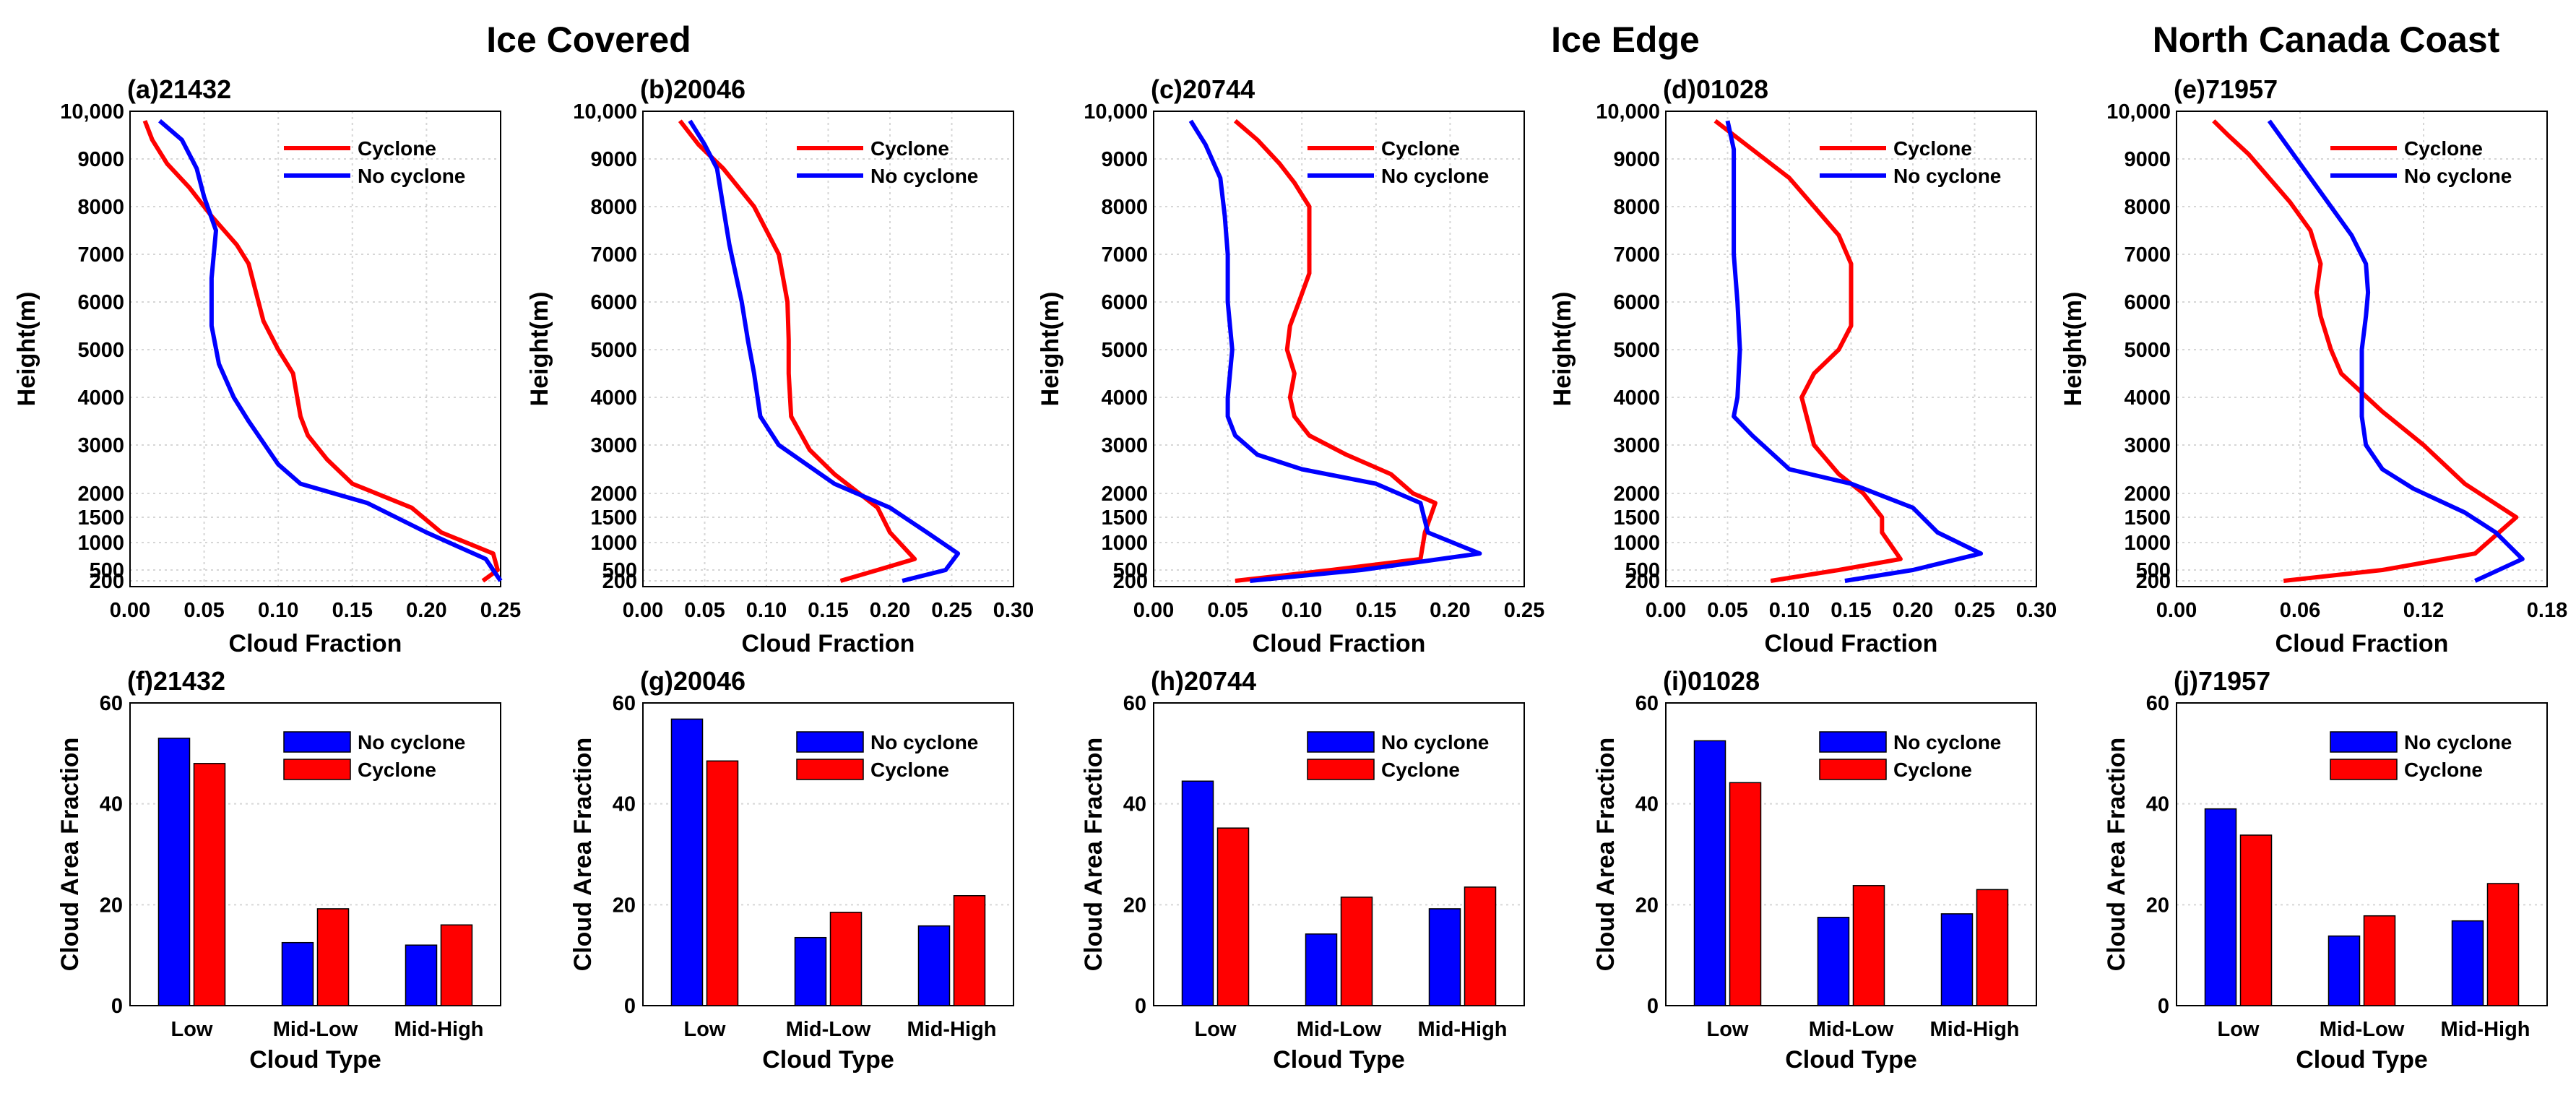  What do you see at coordinates (1233, 917) in the screenshot?
I see `panel-h-bar-cyclone-low` at bounding box center [1233, 917].